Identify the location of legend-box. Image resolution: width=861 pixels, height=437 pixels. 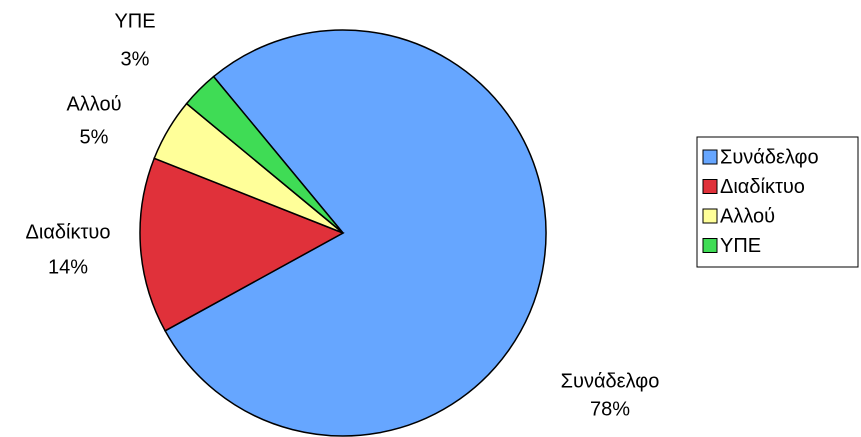
(777, 202).